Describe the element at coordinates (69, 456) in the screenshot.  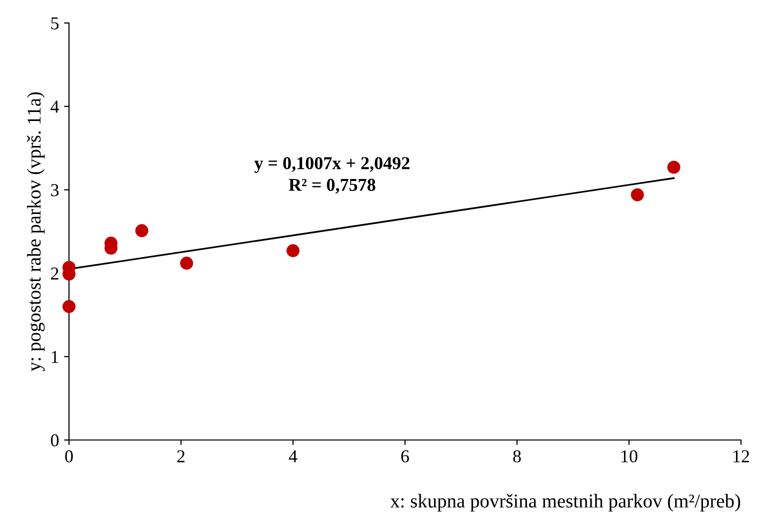
I see `x-tick-label: 0` at that location.